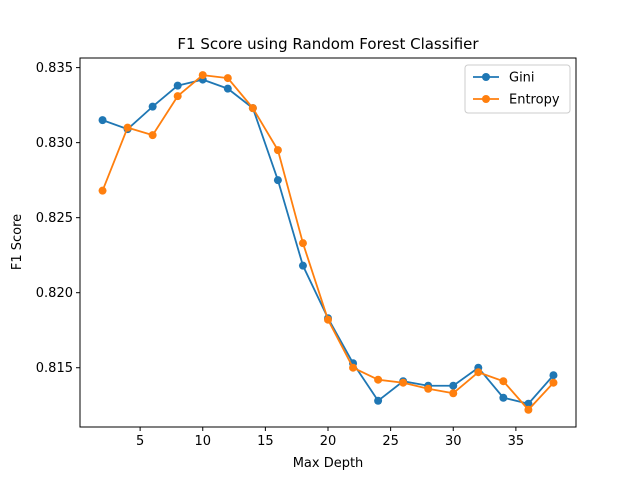 The height and width of the screenshot is (480, 640). Describe the element at coordinates (54, 293) in the screenshot. I see `y-tick-label: 0.820` at that location.